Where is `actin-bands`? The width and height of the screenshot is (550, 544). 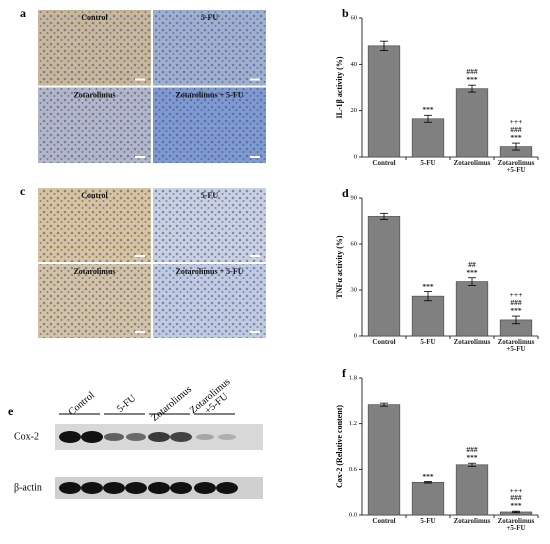
actin-bands is located at coordinates (148, 488).